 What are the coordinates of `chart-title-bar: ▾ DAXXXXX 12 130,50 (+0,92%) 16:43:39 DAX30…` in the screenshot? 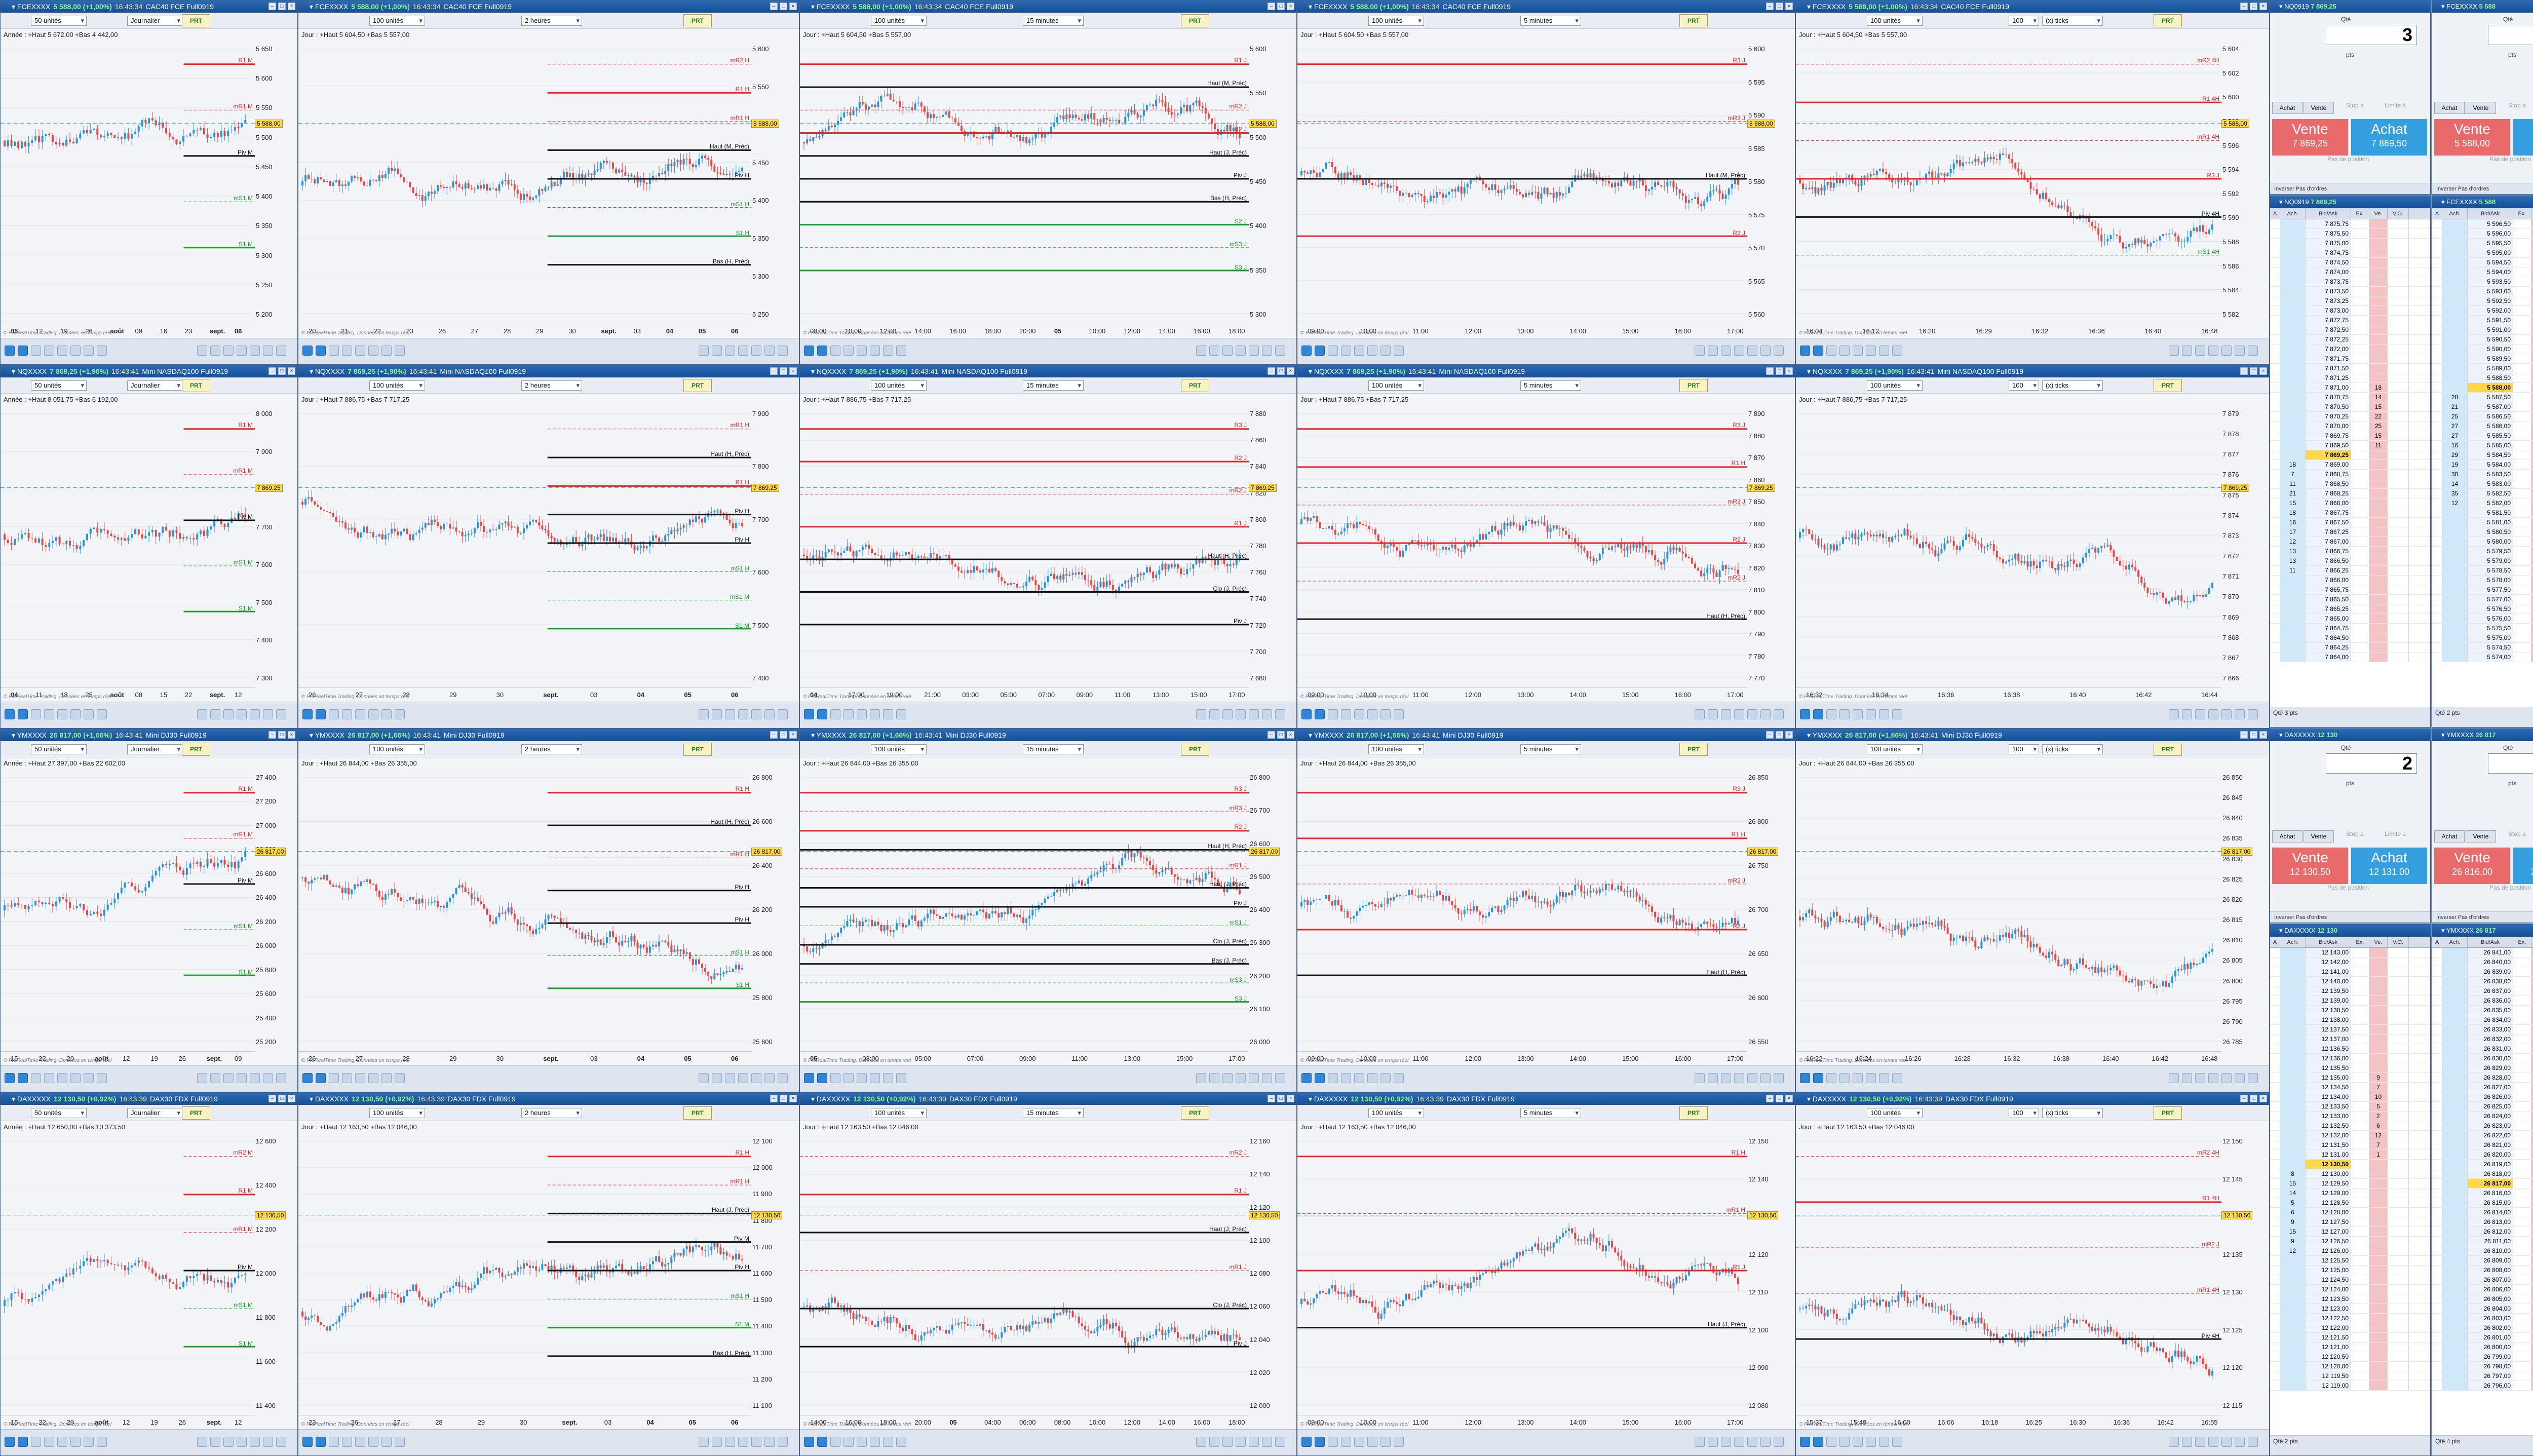 It's located at (1048, 1099).